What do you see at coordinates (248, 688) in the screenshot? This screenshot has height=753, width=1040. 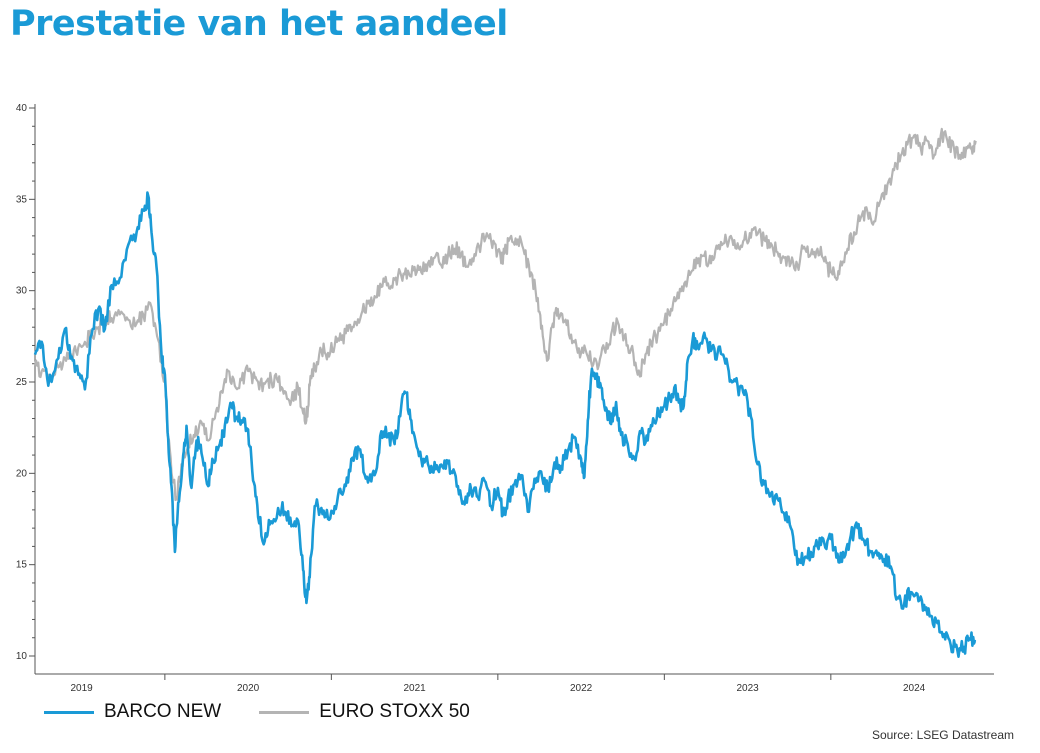 I see `x-tick-label: 2020` at bounding box center [248, 688].